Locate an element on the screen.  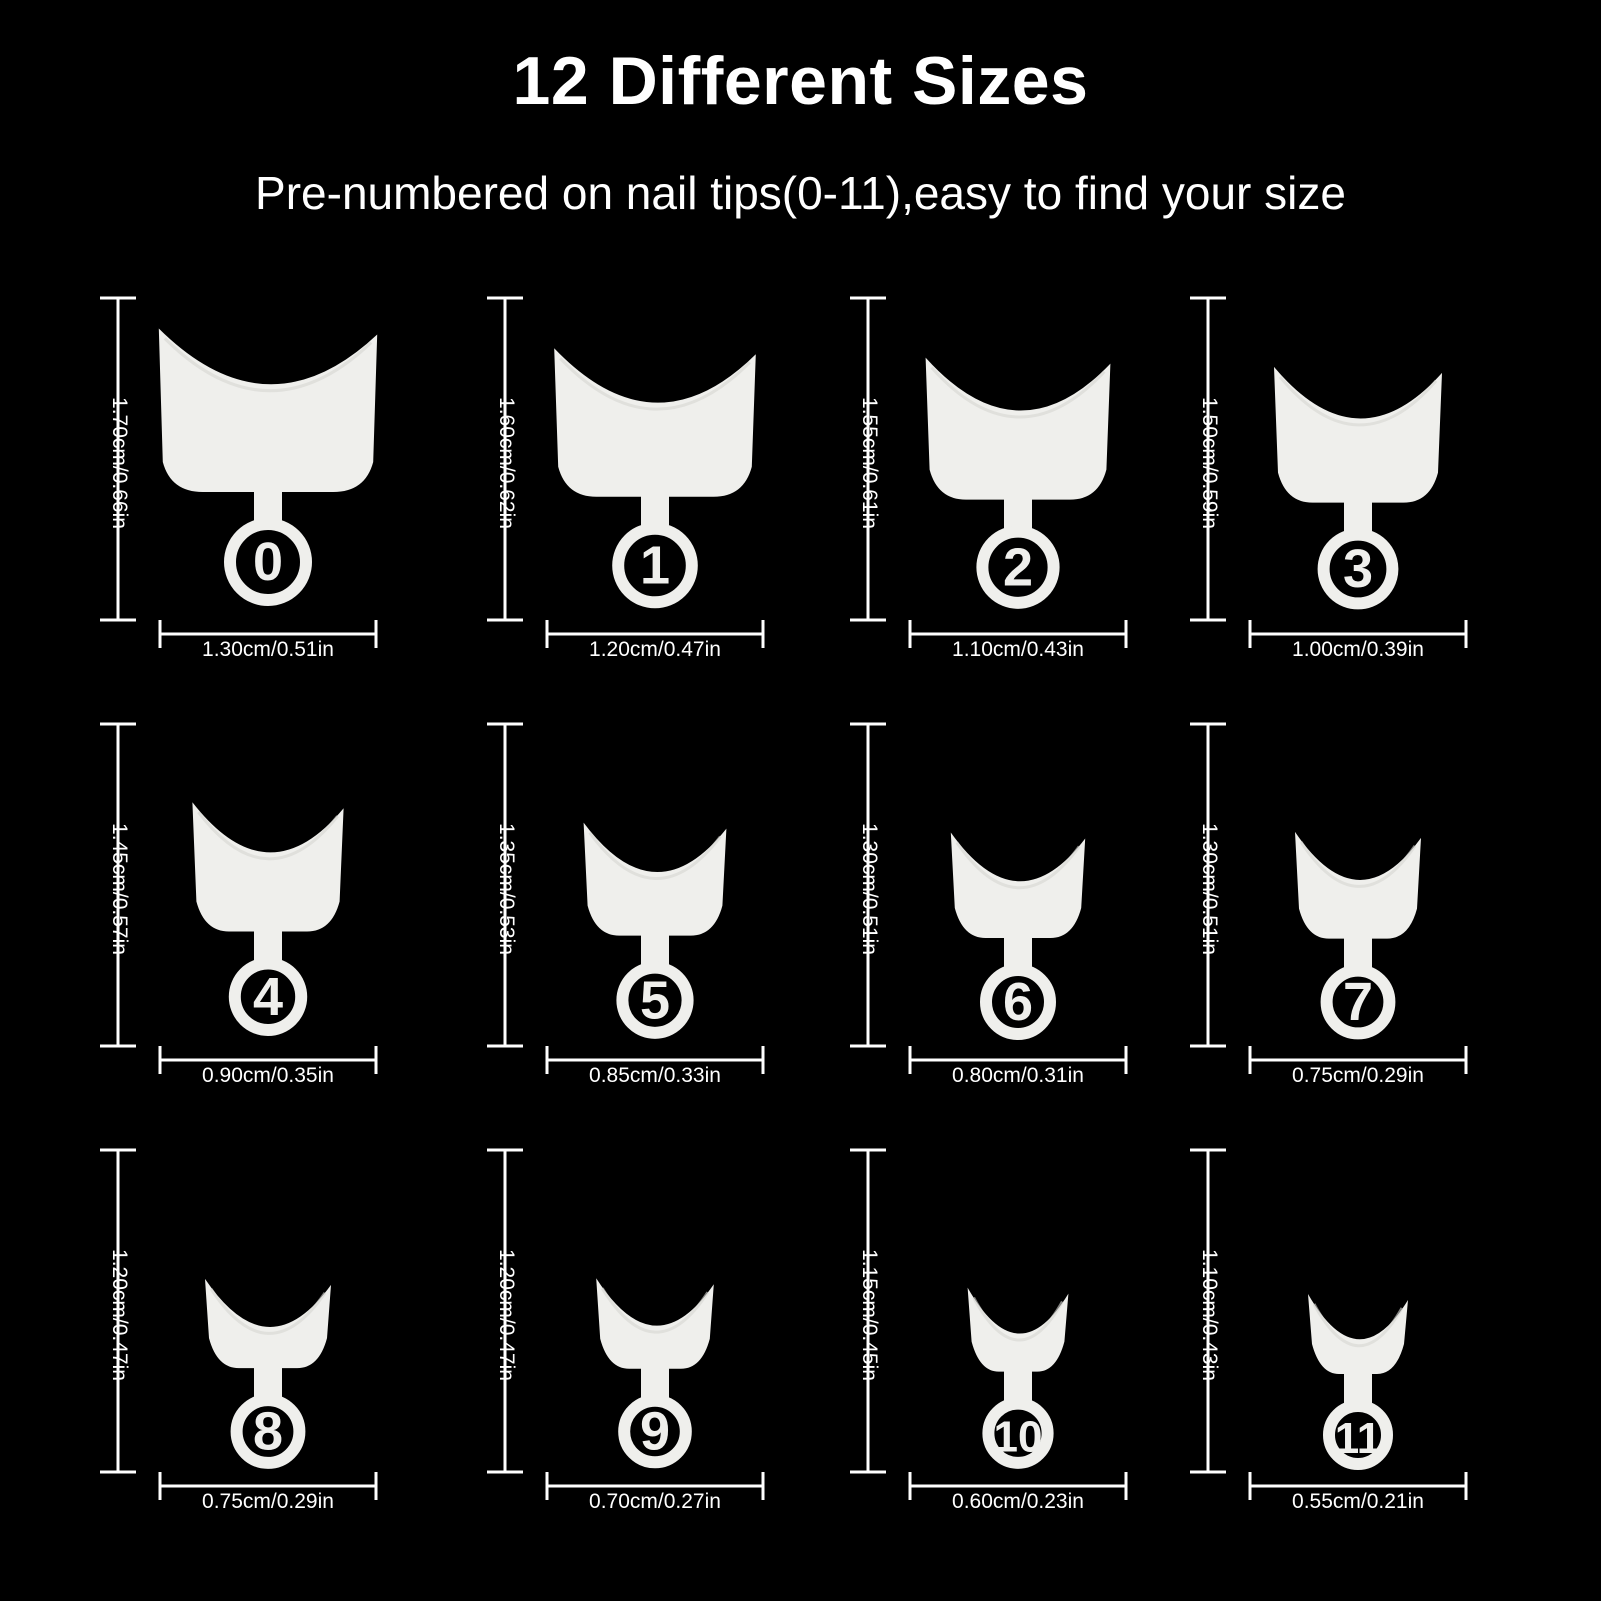
size-number: 6 is located at coordinates (1018, 1002).